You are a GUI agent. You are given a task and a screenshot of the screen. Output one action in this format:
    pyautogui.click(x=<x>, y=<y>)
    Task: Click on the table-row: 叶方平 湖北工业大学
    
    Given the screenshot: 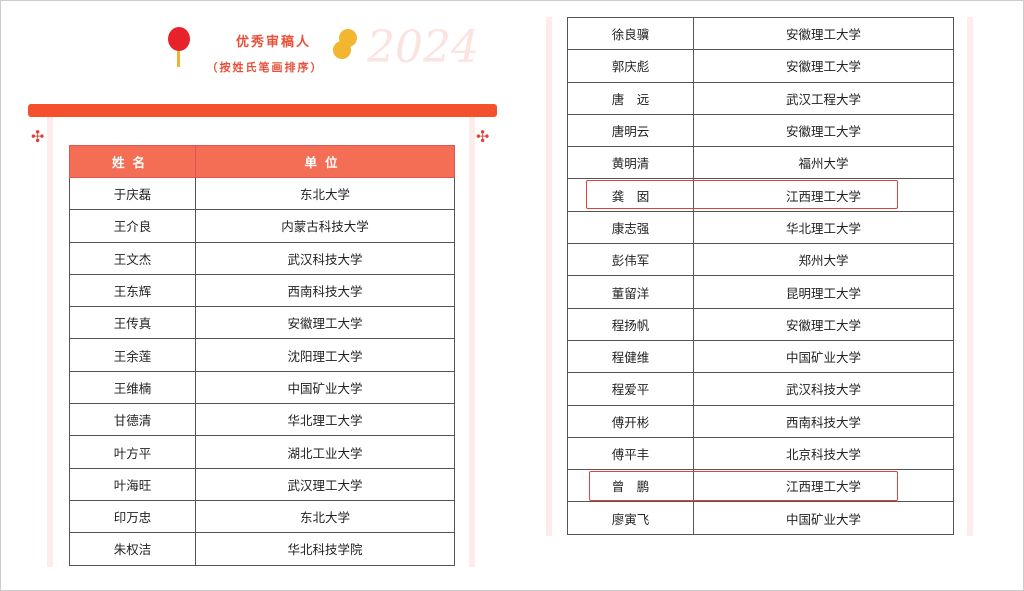 What is the action you would take?
    pyautogui.click(x=262, y=452)
    